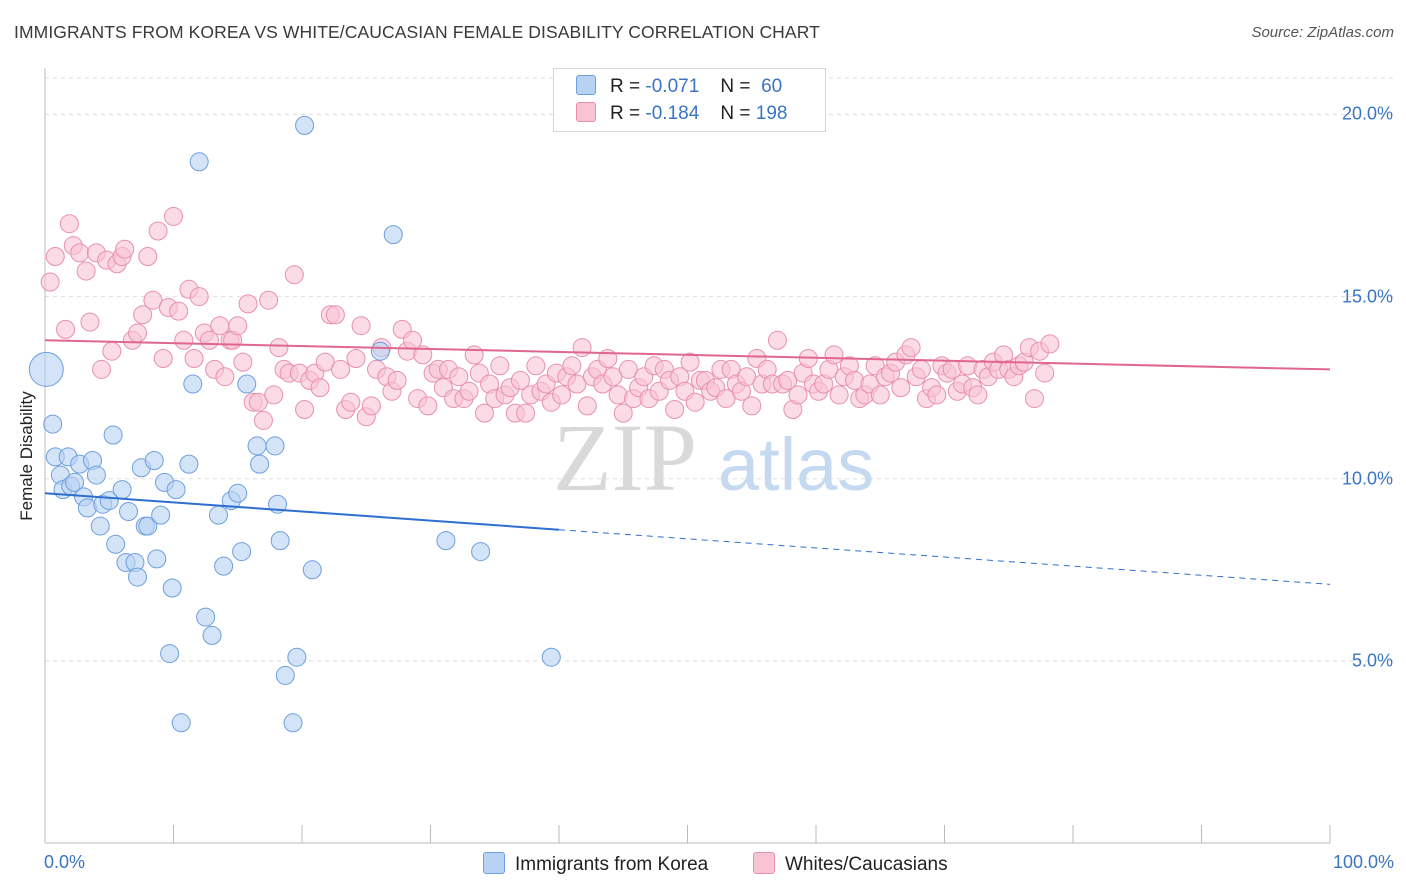 The image size is (1406, 892). Describe the element at coordinates (586, 85) in the screenshot. I see `legend-swatch-korea` at that location.